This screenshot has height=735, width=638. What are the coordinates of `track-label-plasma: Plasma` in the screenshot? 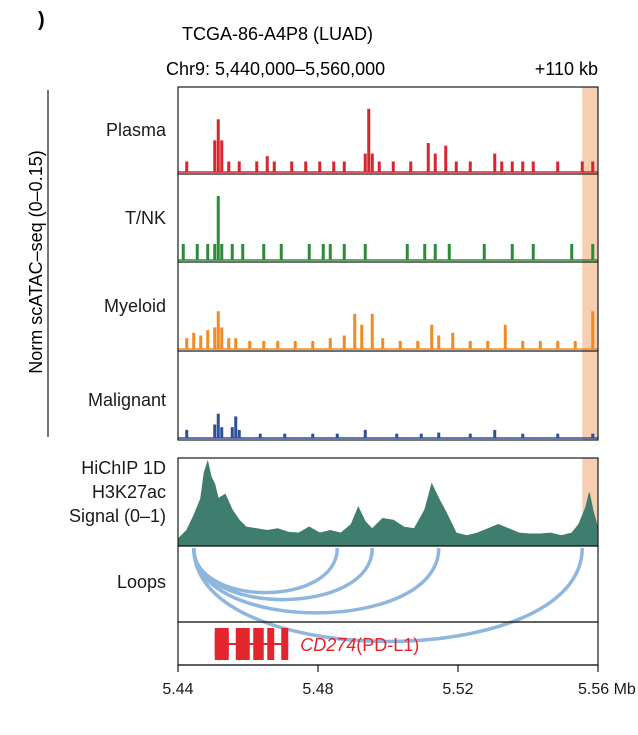 It's located at (136, 130).